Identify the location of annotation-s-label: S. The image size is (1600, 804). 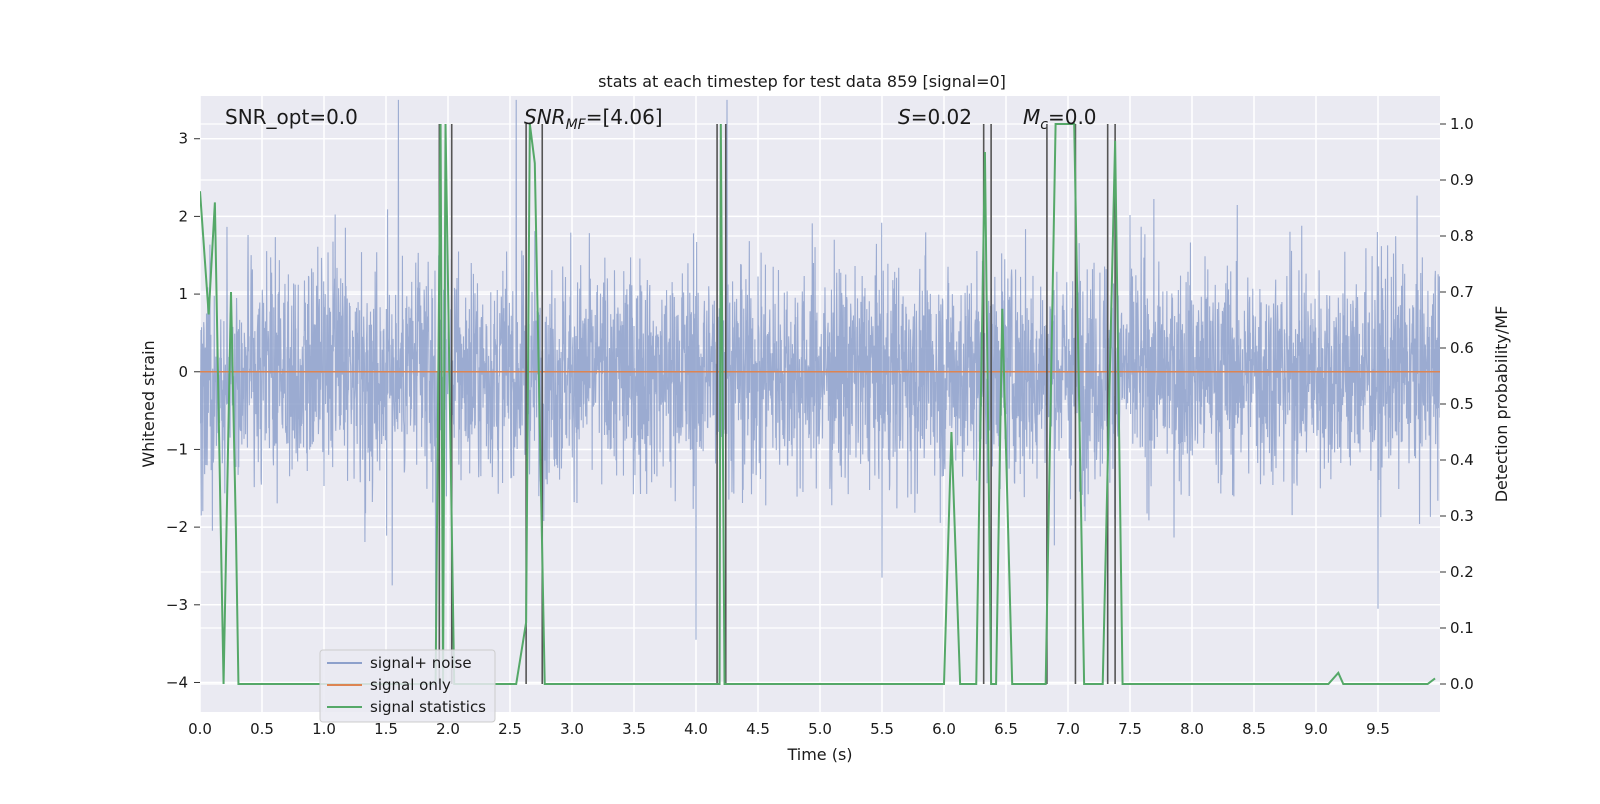
(904, 117).